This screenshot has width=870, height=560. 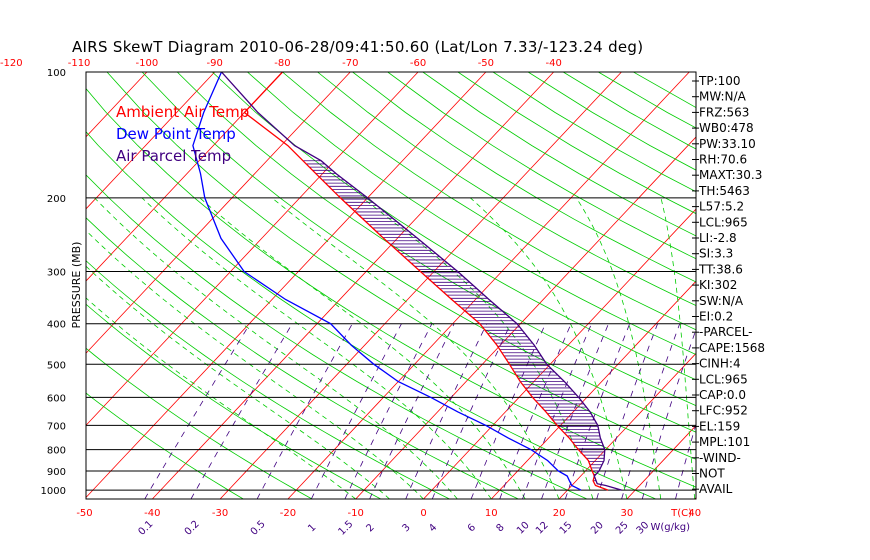 I want to click on legend-item: Dew Point Temp, so click(x=176, y=134).